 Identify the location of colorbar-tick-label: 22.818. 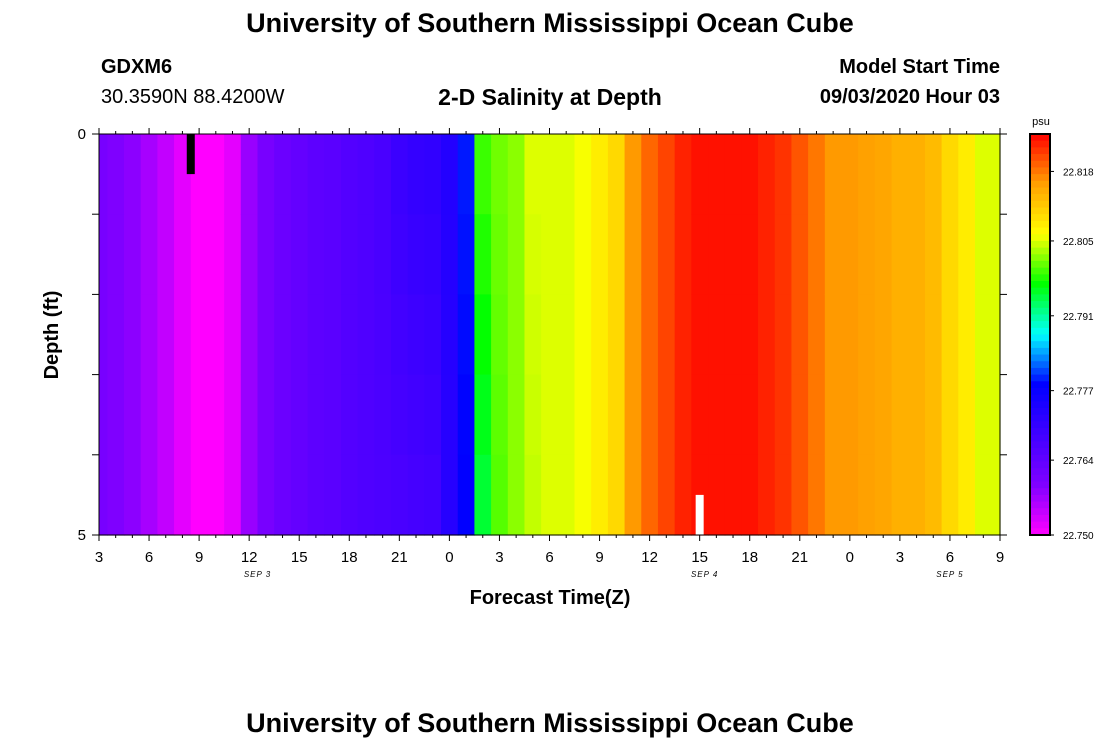
(1078, 172).